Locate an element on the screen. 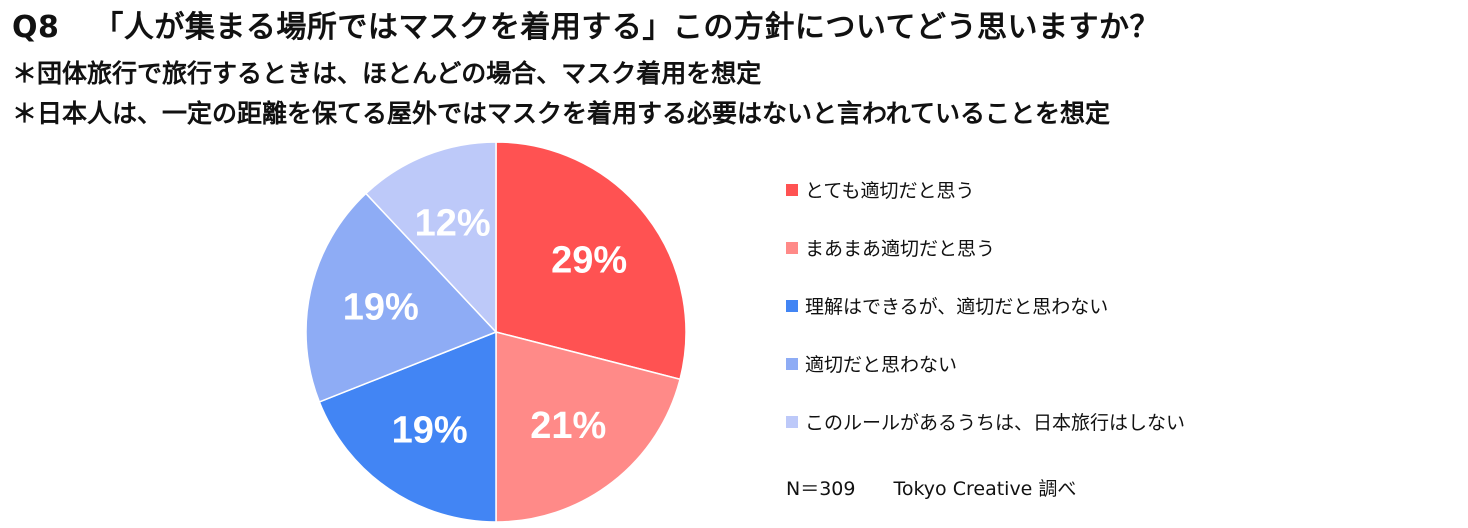  legend-label: 理解はできるが、適切だと思わない is located at coordinates (957, 307).